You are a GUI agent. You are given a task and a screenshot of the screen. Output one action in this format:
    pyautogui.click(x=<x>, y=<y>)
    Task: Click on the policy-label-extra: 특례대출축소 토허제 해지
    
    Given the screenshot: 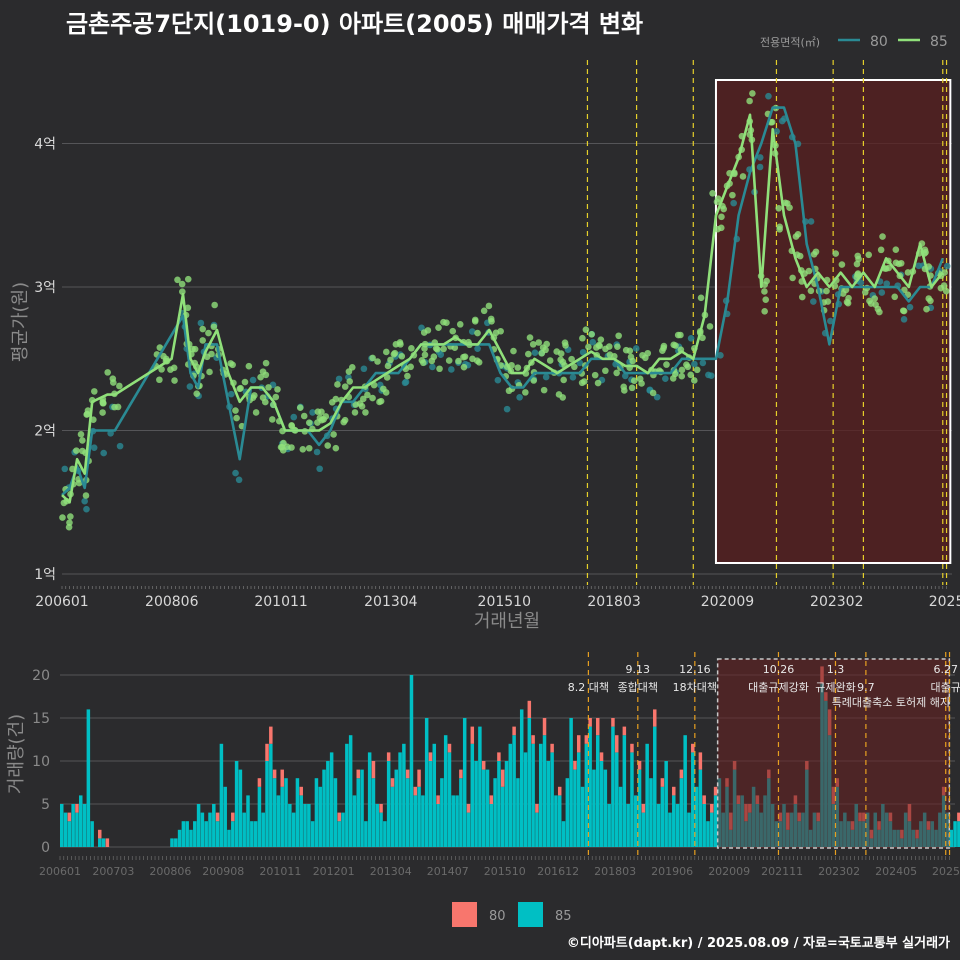 What is the action you would take?
    pyautogui.click(x=891, y=702)
    